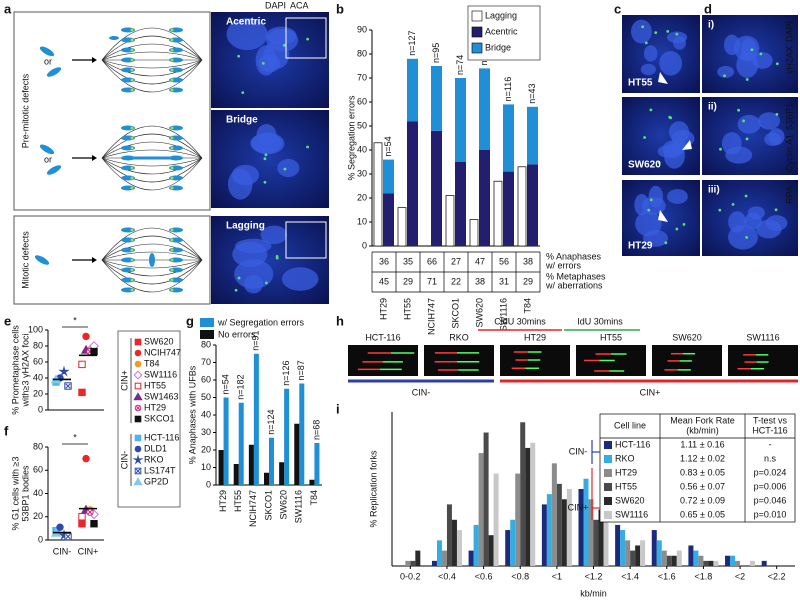 The width and height of the screenshot is (800, 602). Describe the element at coordinates (299, 5) in the screenshot. I see `stain: ACA` at that location.